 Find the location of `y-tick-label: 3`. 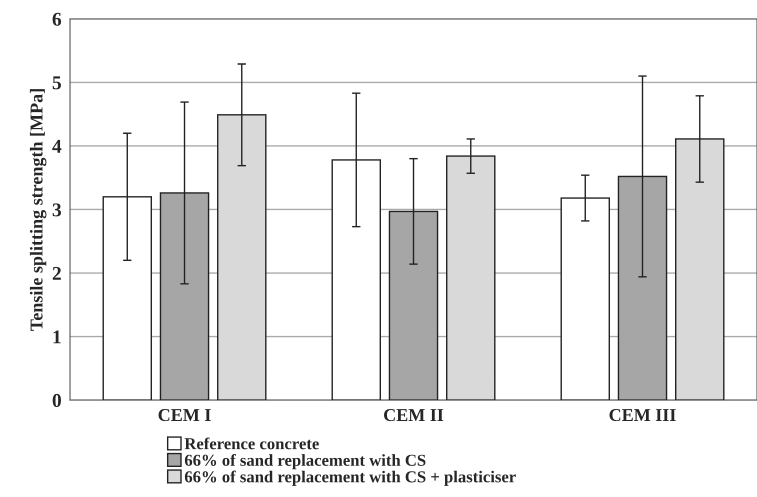

y-tick-label: 3 is located at coordinates (57, 209).